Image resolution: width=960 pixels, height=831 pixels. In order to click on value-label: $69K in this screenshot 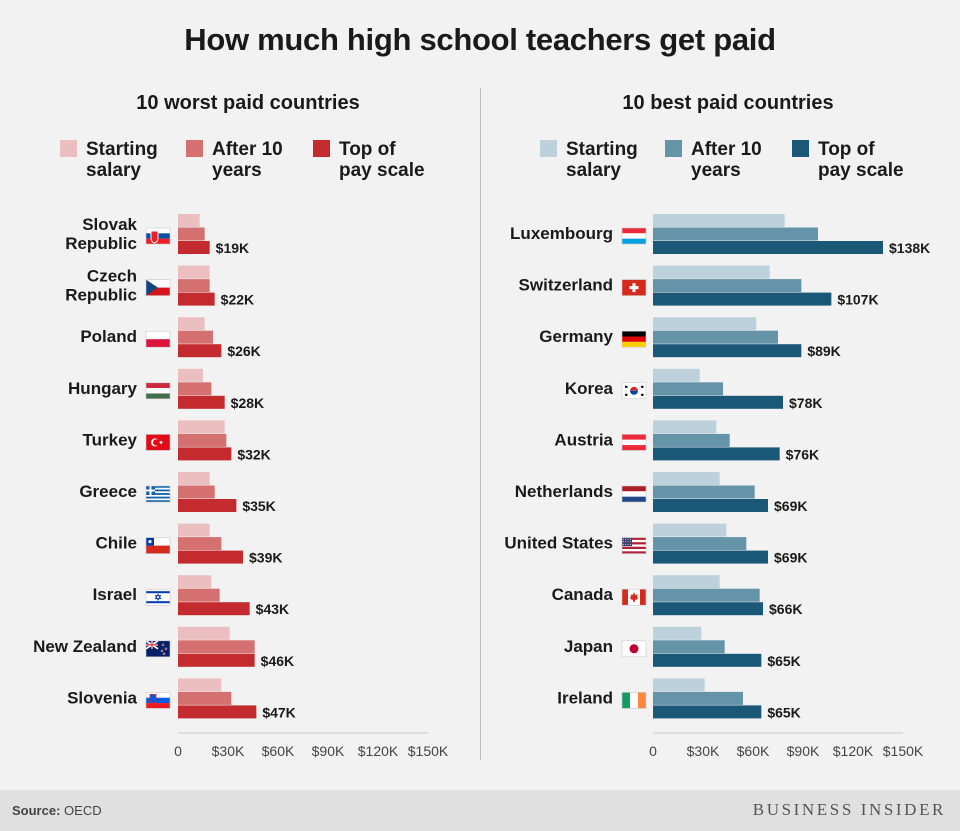, I will do `click(790, 506)`.